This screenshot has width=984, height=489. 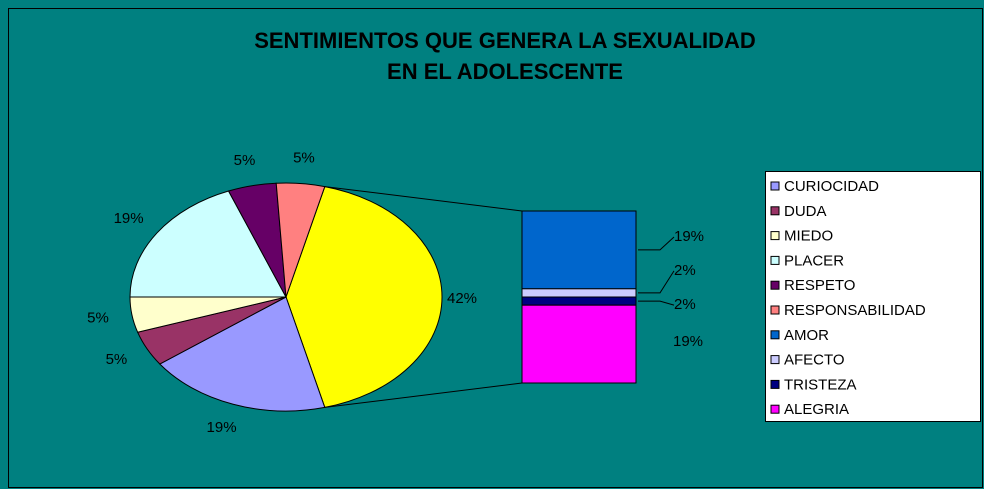 I want to click on legend-box, so click(x=873, y=296).